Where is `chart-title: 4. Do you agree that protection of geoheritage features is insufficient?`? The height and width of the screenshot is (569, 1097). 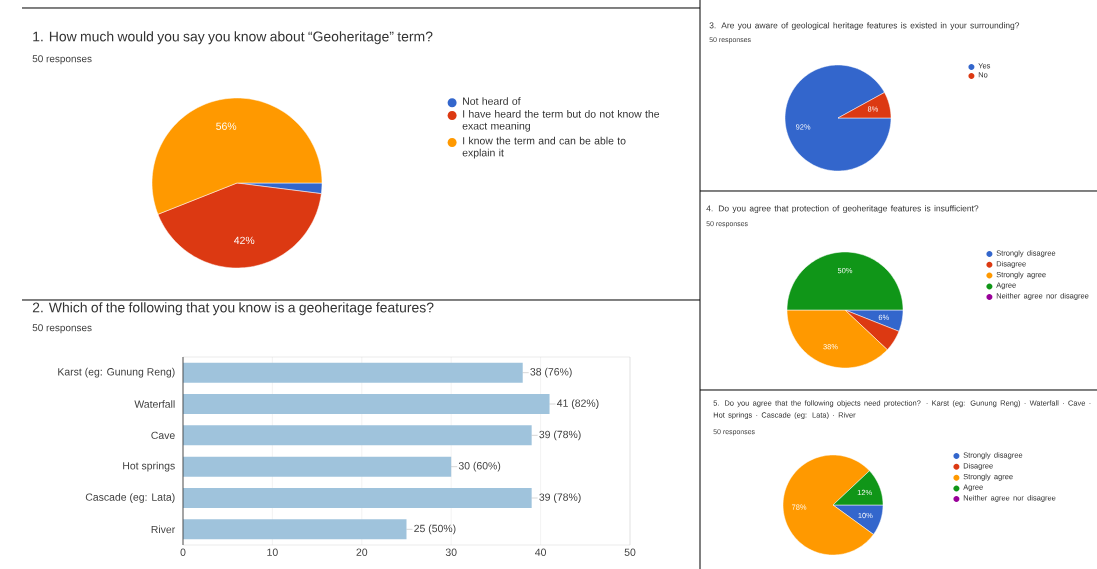 chart-title: 4. Do you agree that protection of geoheritage features is insufficient? is located at coordinates (842, 209).